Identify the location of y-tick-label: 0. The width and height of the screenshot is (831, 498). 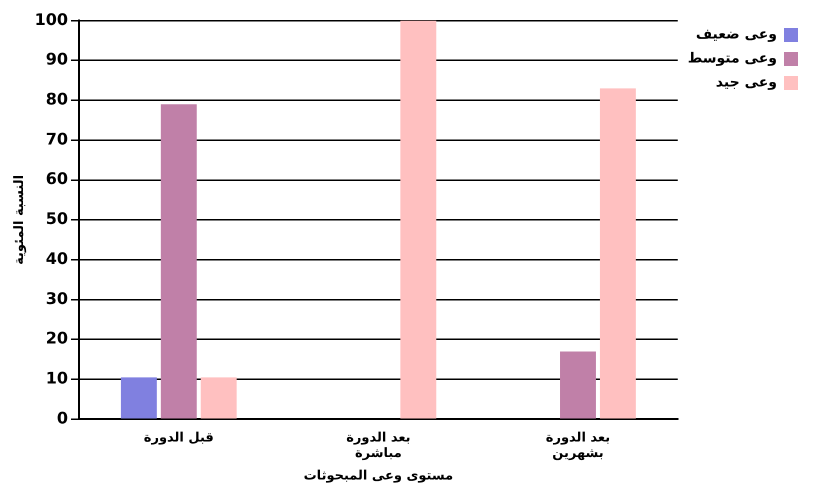
(62, 418).